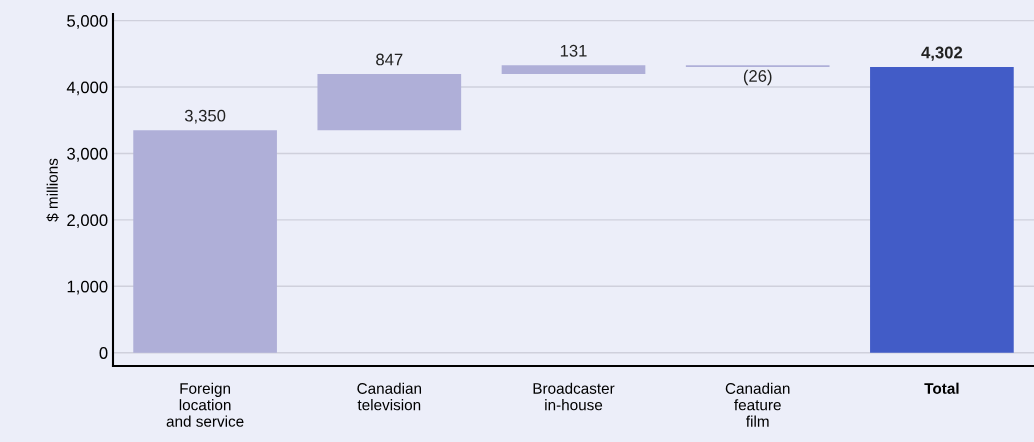 This screenshot has width=1034, height=442. Describe the element at coordinates (205, 116) in the screenshot. I see `data-label: 3,350` at that location.